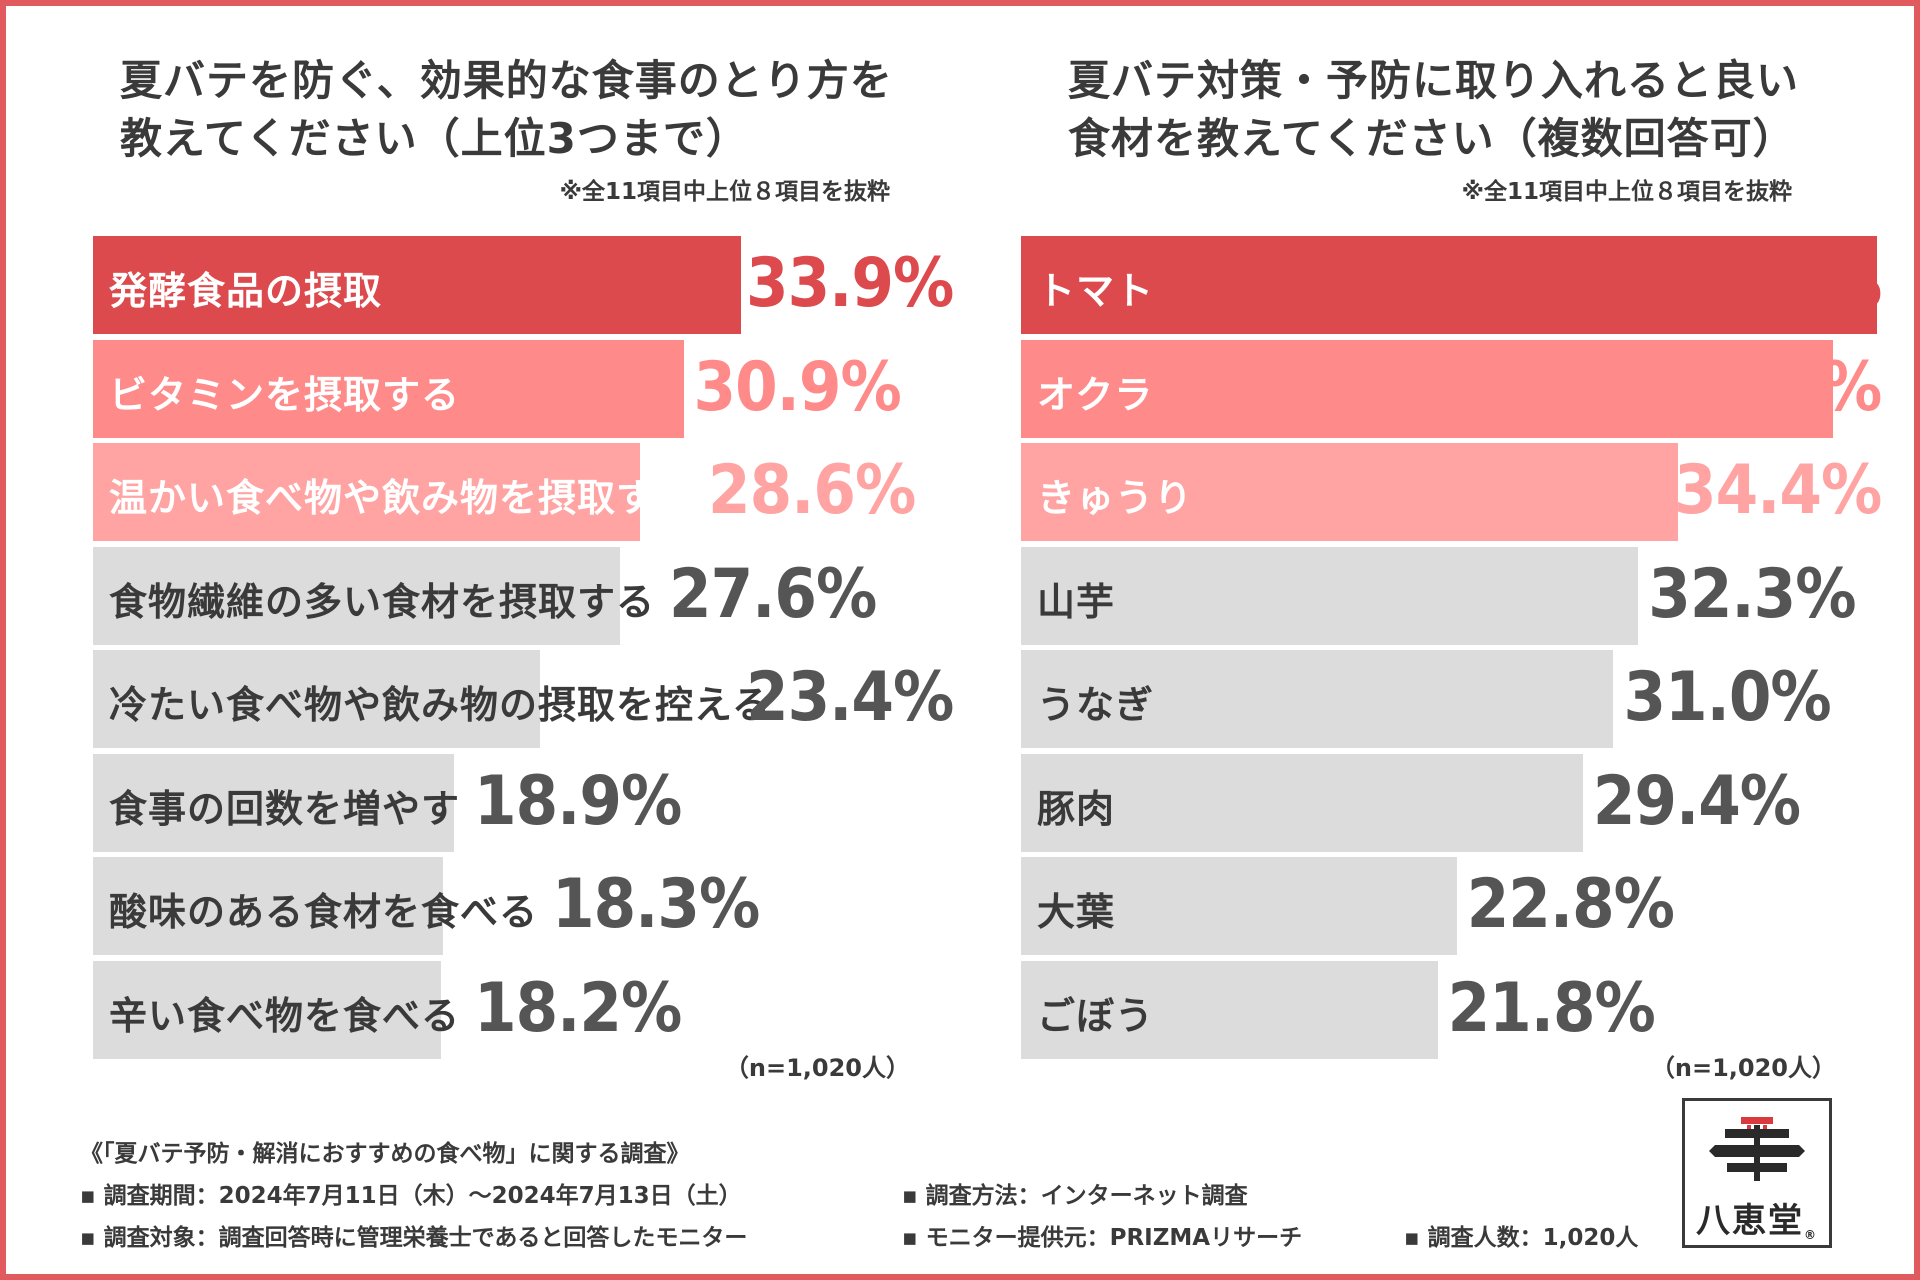 This screenshot has height=1280, width=1920. I want to click on right-bar-value-1: 44.8%, so click(1778, 283).